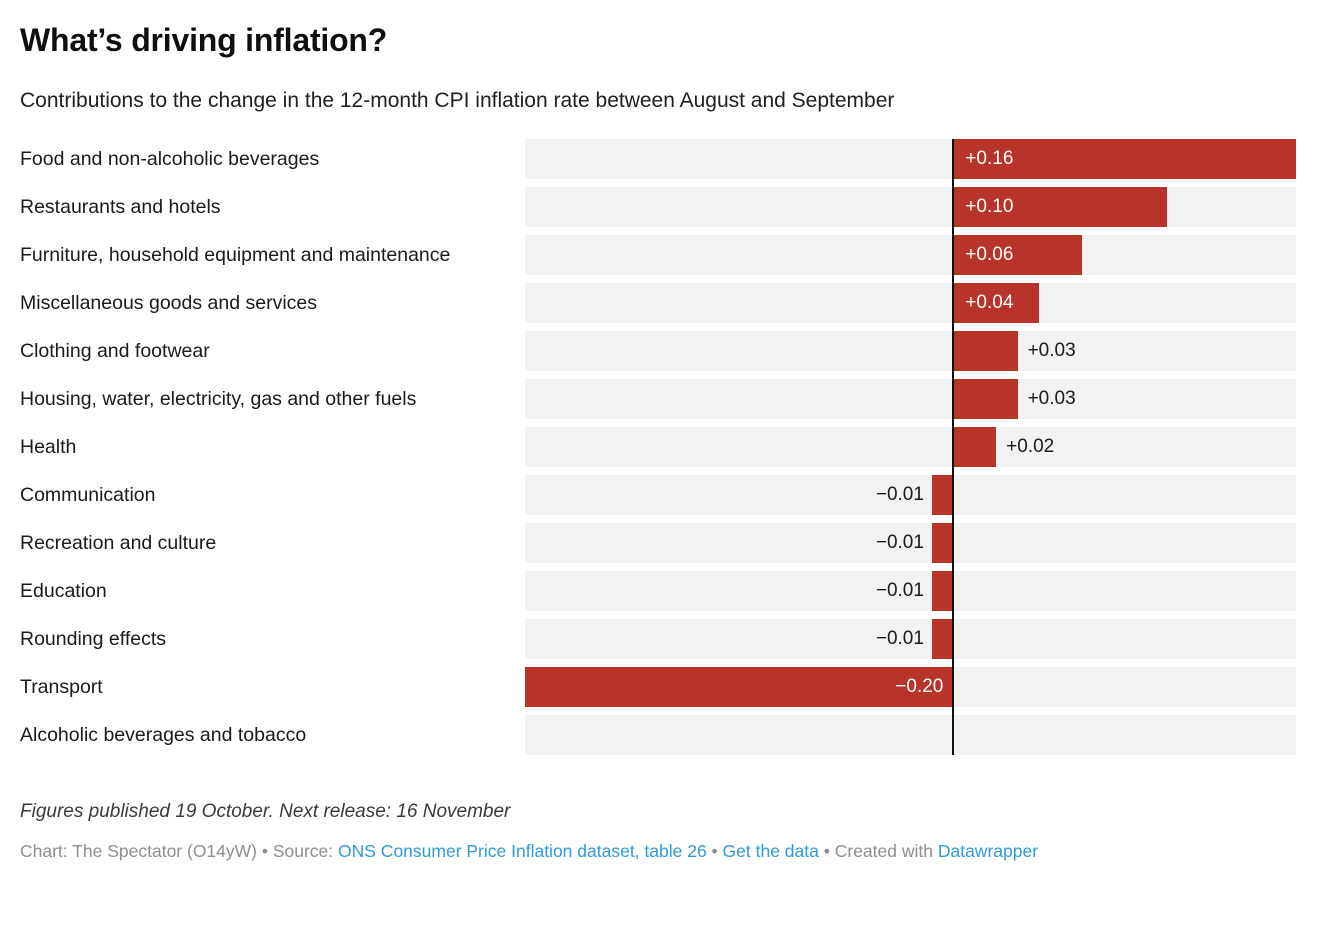  I want to click on chart-row: Clothing and footwear +0.03, so click(658, 351).